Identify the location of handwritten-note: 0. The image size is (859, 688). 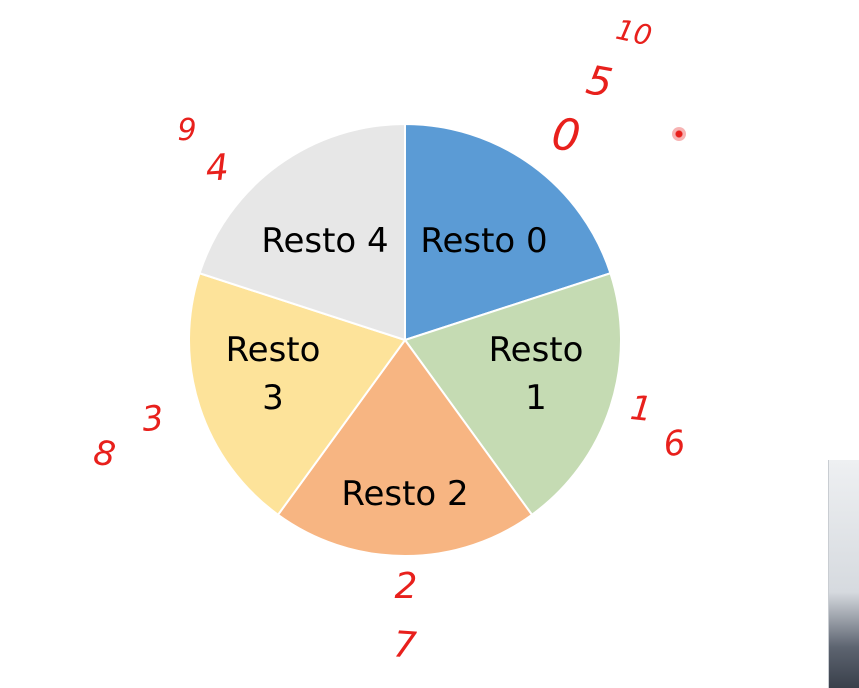
(566, 135).